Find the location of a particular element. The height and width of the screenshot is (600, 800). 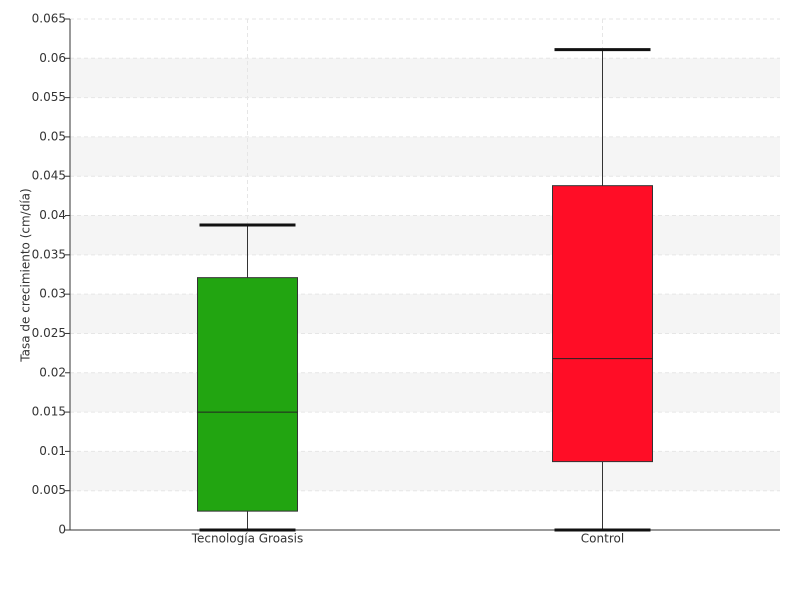

y-tick-label: 0.02 is located at coordinates (52, 372).